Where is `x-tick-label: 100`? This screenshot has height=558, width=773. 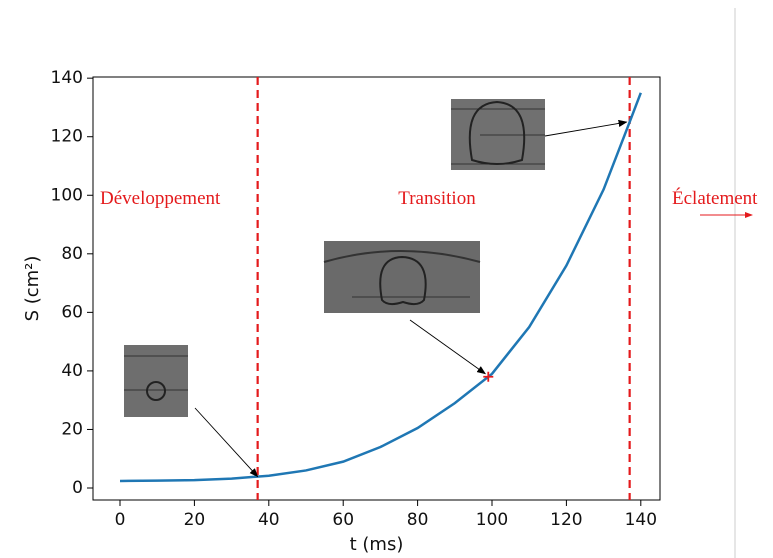
x-tick-label: 100 is located at coordinates (492, 520).